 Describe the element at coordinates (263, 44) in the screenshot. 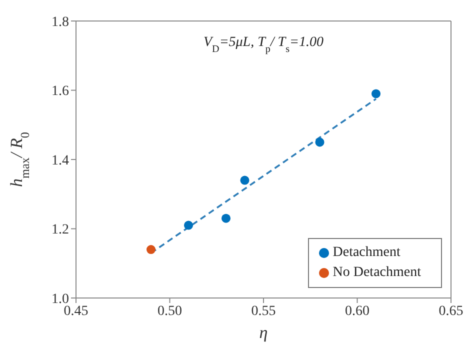

I see `annotation: V$_{D}$=5μL, T$_{p}$/ T$_{s}$=1.00` at that location.